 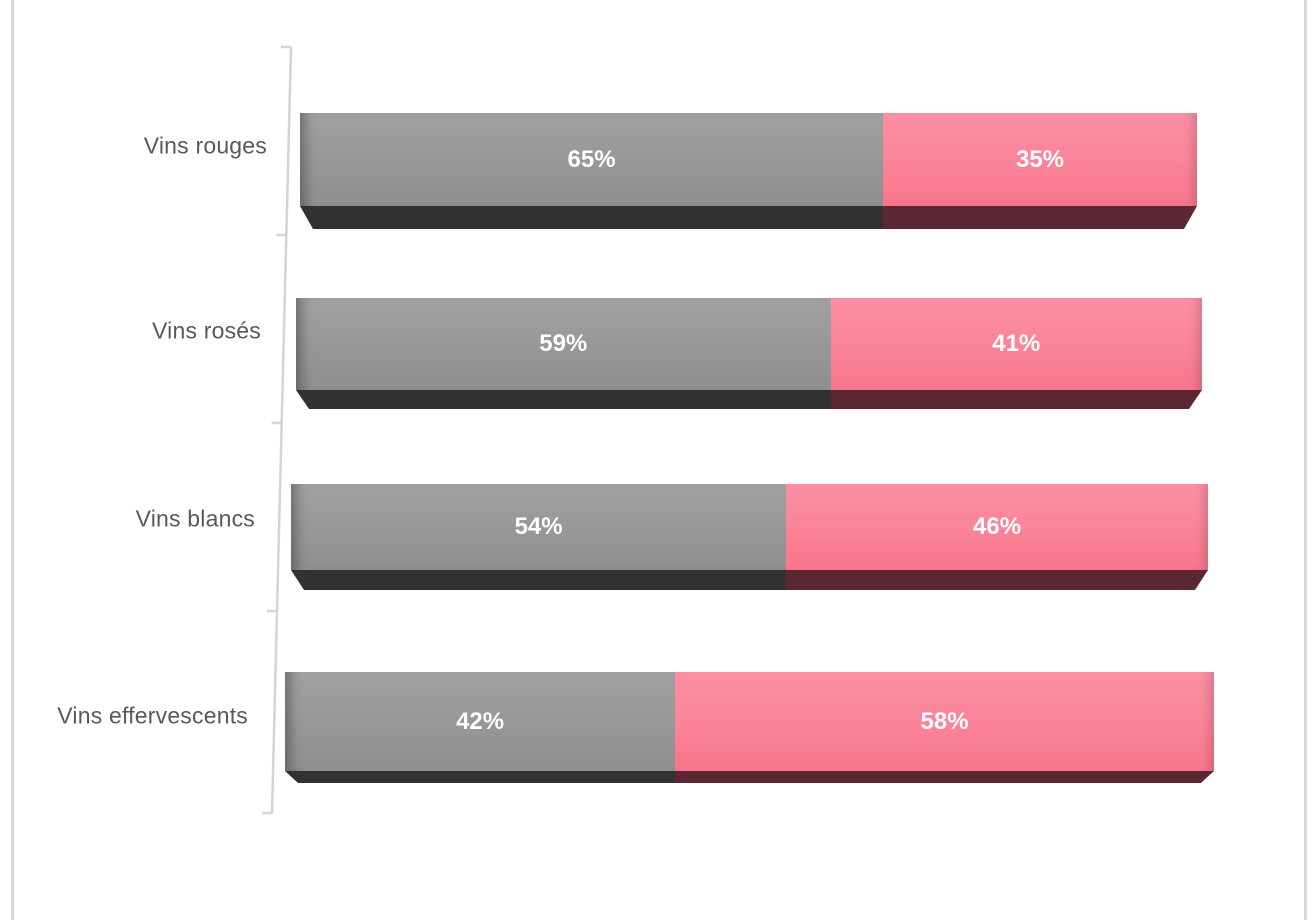 I want to click on category-label: Vins blancs, so click(x=195, y=518).